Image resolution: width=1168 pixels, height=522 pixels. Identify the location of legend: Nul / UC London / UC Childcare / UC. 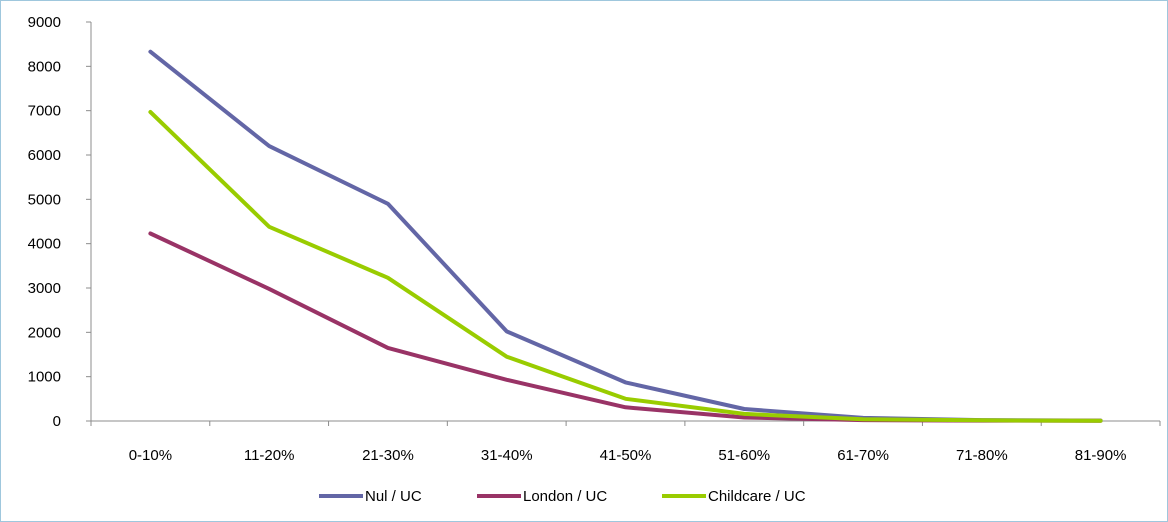
(562, 496).